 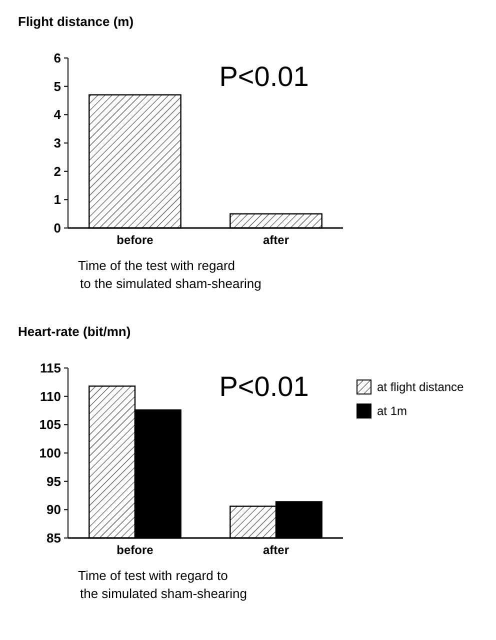 I want to click on y-tick-label: 85, so click(x=53, y=538).